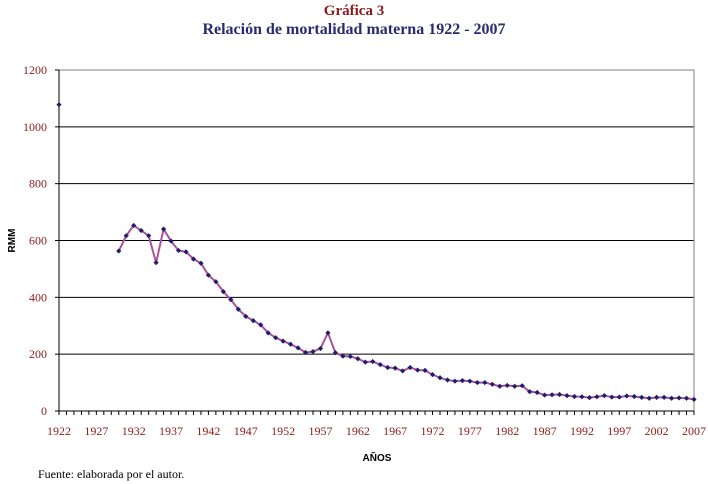 The width and height of the screenshot is (708, 484). What do you see at coordinates (320, 431) in the screenshot?
I see `x-tick-label: 1957` at bounding box center [320, 431].